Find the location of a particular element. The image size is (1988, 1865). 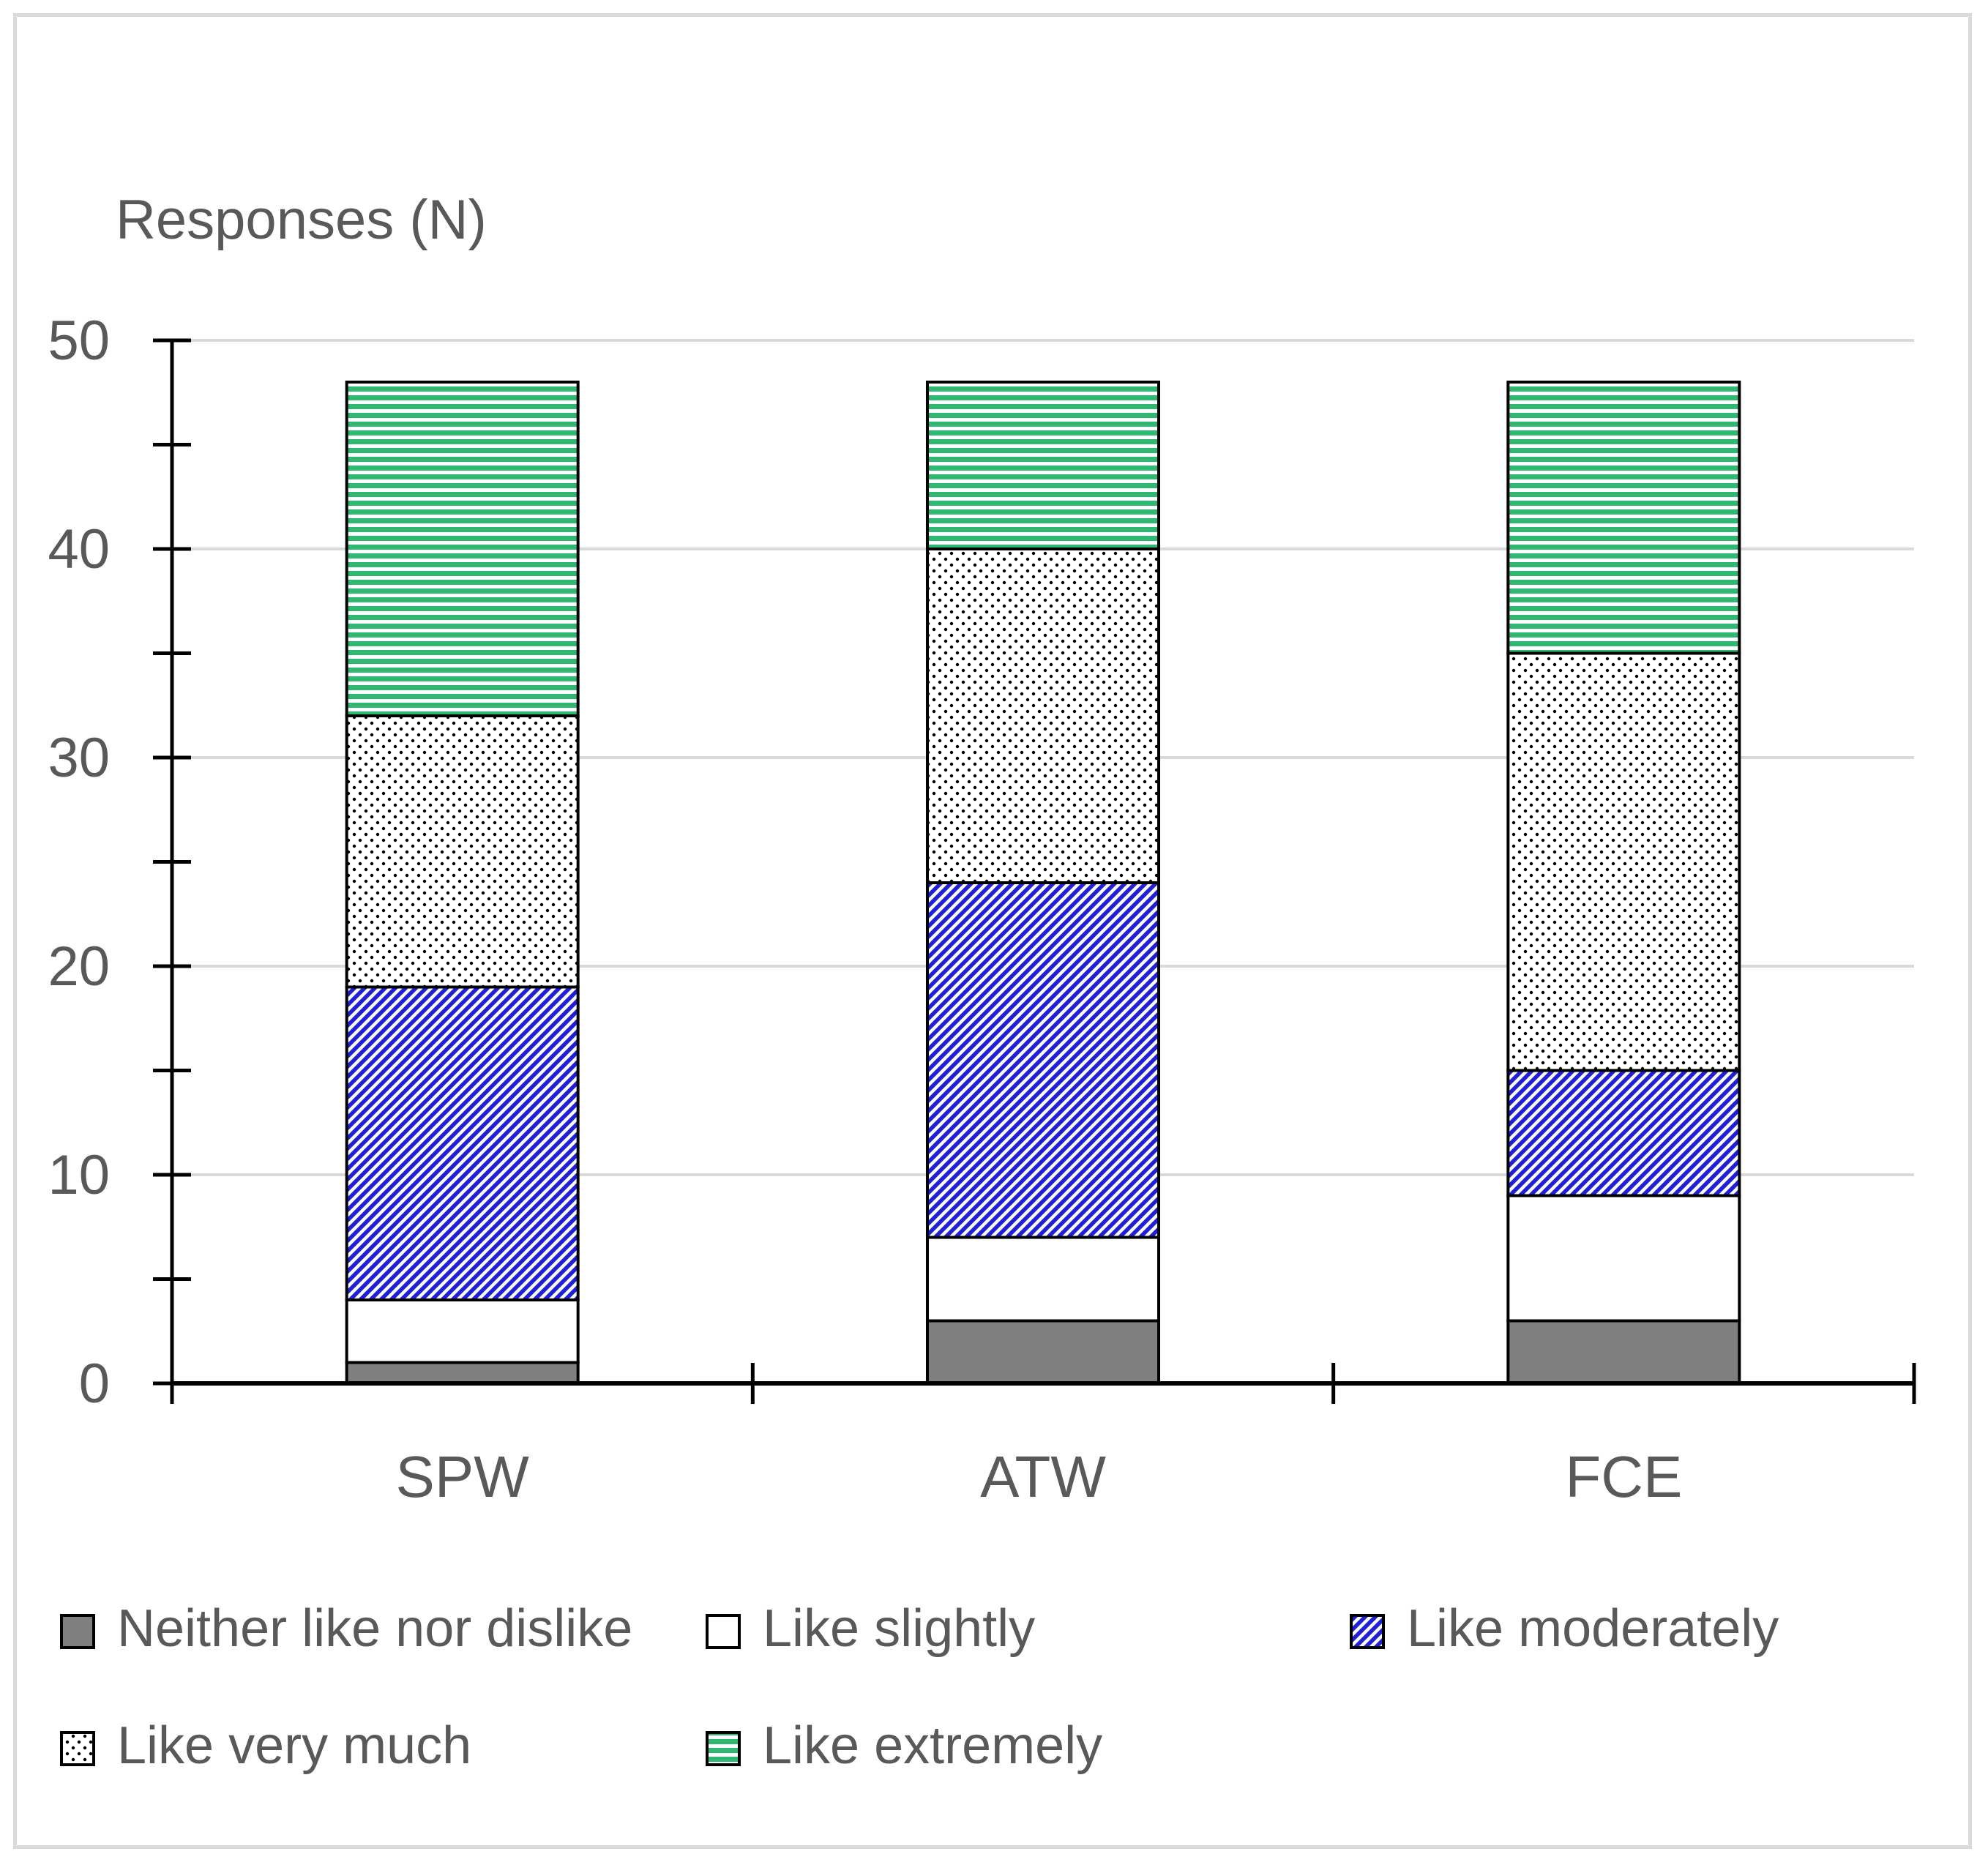

x-tick-label: FCE is located at coordinates (1623, 1477).